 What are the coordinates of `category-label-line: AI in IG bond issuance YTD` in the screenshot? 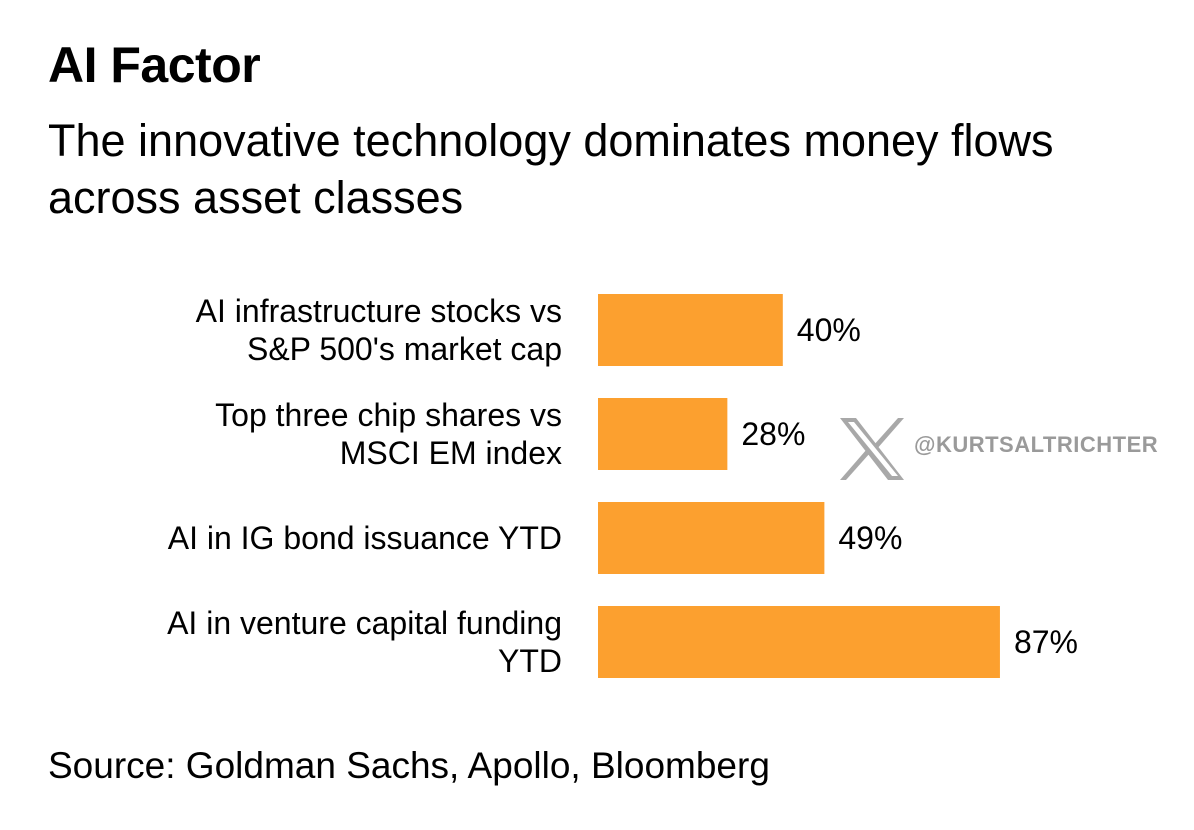 It's located at (365, 538).